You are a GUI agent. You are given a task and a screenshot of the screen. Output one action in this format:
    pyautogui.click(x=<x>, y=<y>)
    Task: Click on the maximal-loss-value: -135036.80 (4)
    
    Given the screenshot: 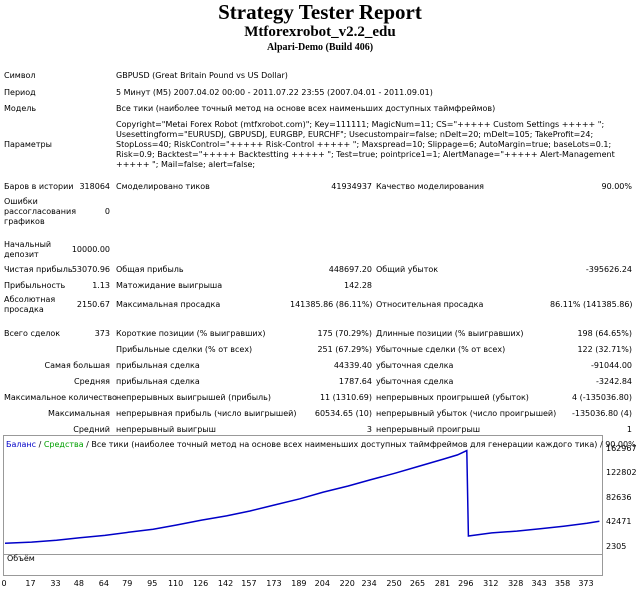 What is the action you would take?
    pyautogui.click(x=601, y=413)
    